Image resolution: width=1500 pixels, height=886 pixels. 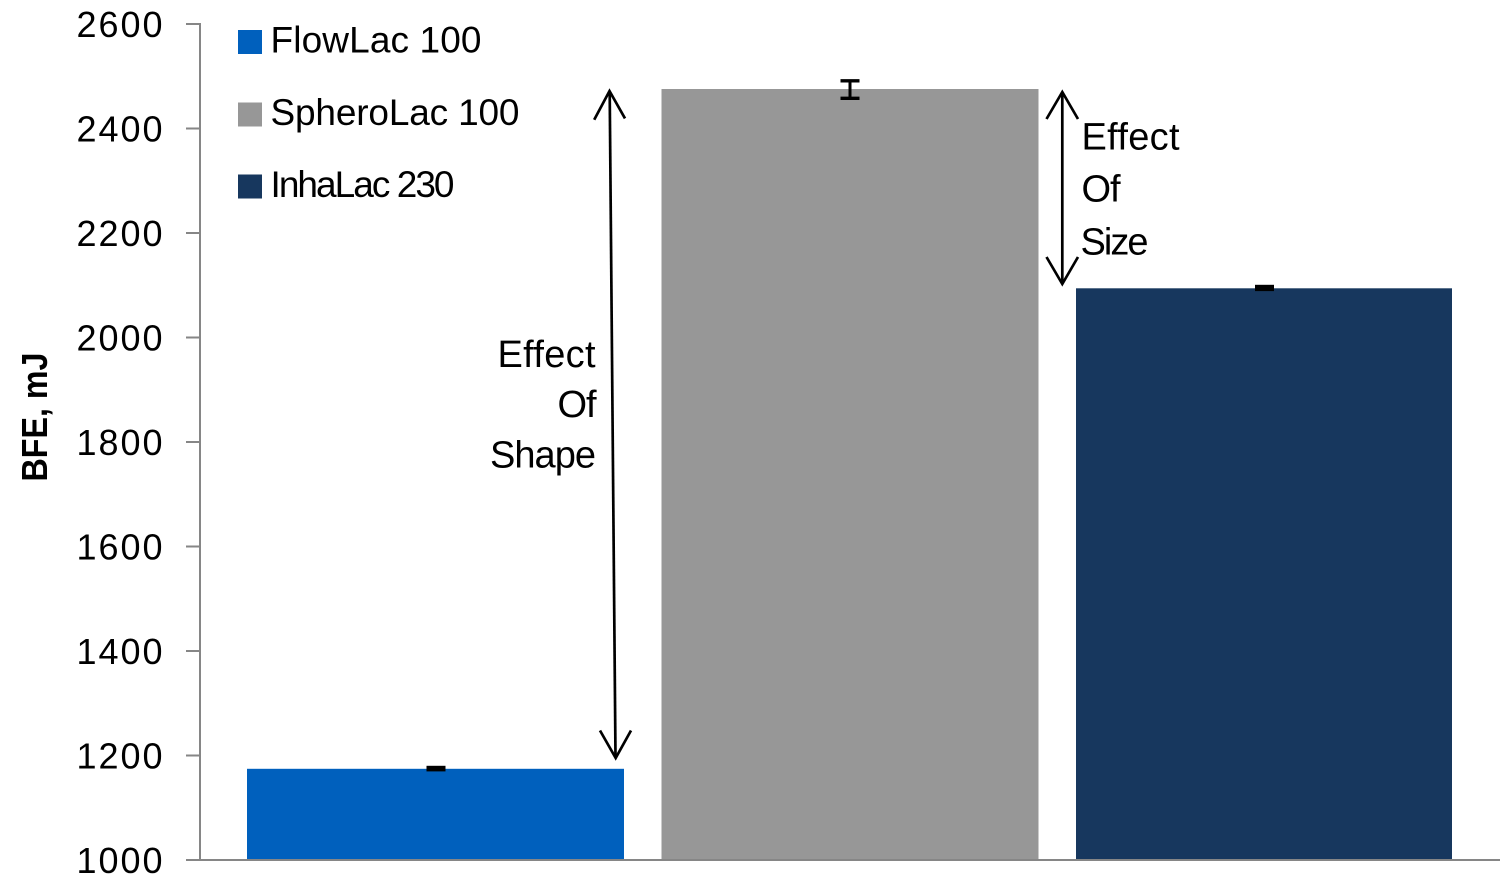 I want to click on svg-text: 2600, so click(x=120, y=24).